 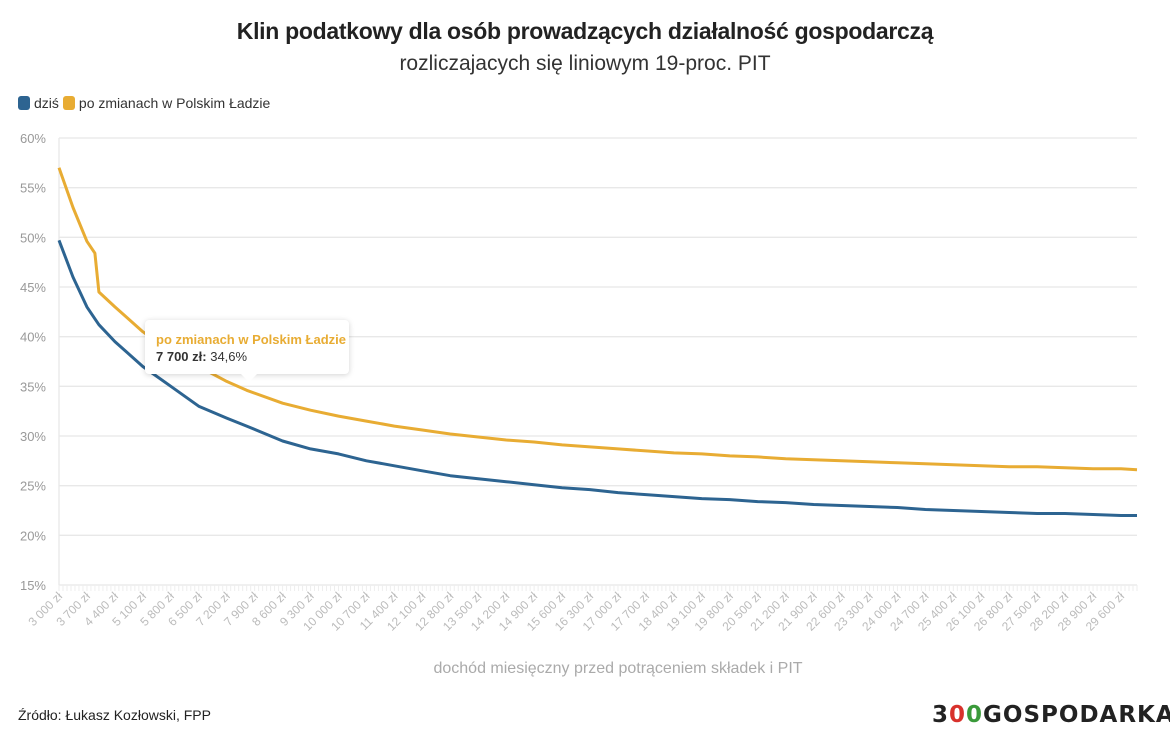 I want to click on tooltip-value-line: 7 700 zł: 34,6%, so click(x=201, y=356).